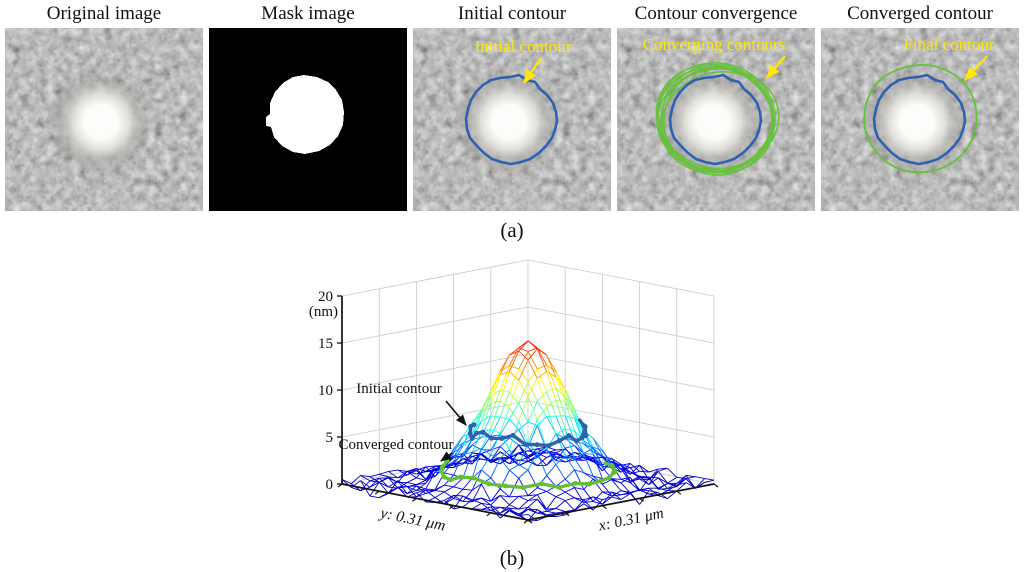 The image size is (1024, 572). I want to click on panel-mask-image: Mask image, so click(308, 106).